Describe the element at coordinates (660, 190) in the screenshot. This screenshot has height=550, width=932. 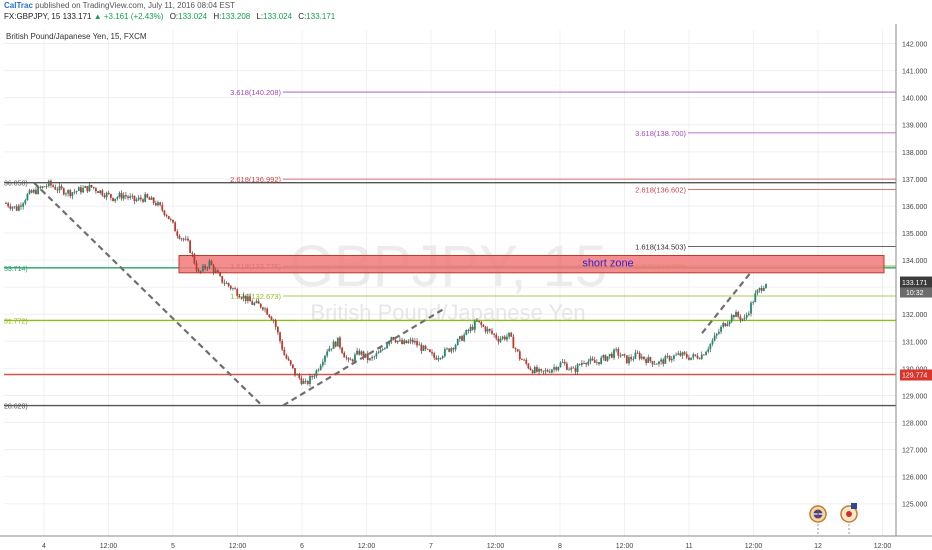
I see `fib-label: 2.618(136.602)` at that location.